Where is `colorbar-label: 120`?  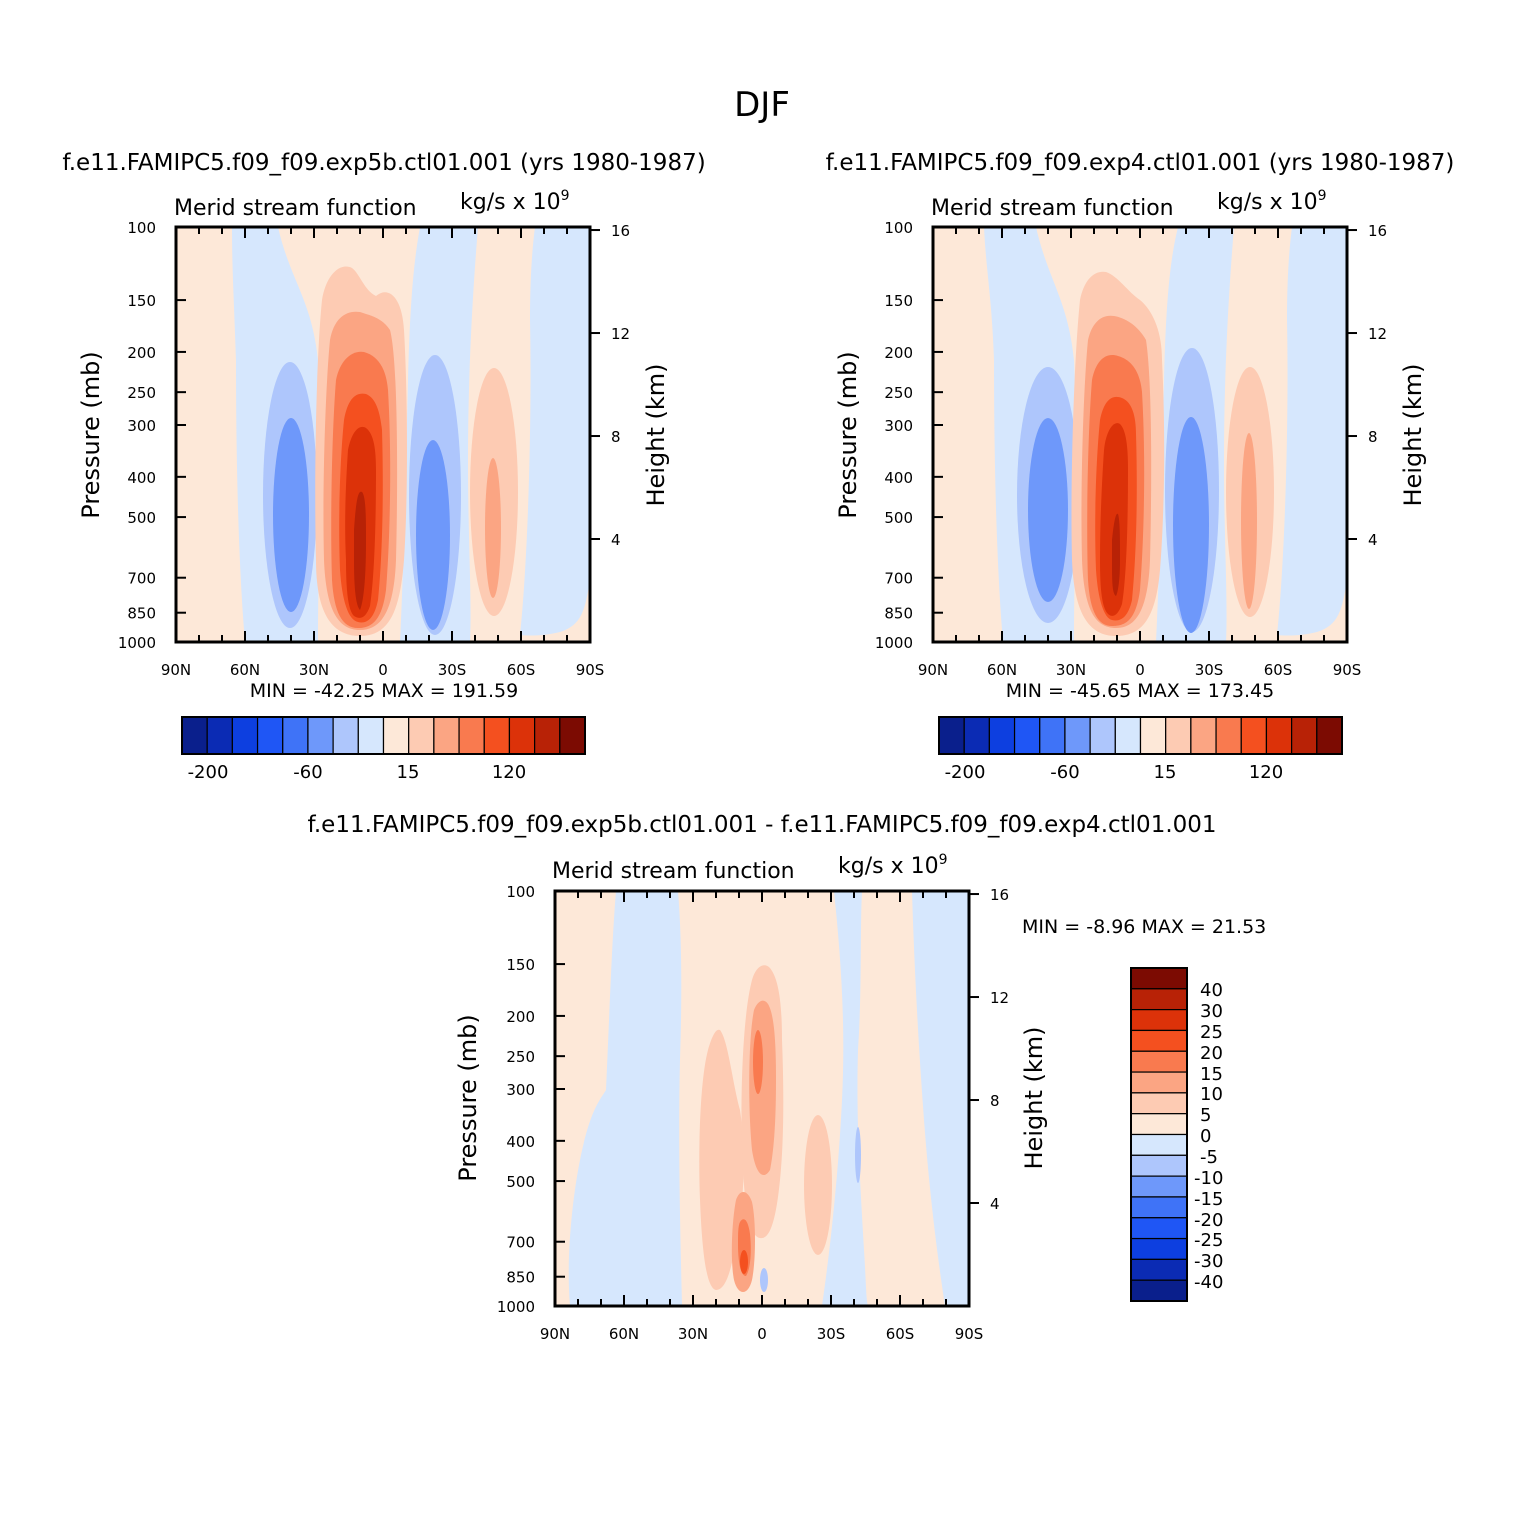
colorbar-label: 120 is located at coordinates (509, 772).